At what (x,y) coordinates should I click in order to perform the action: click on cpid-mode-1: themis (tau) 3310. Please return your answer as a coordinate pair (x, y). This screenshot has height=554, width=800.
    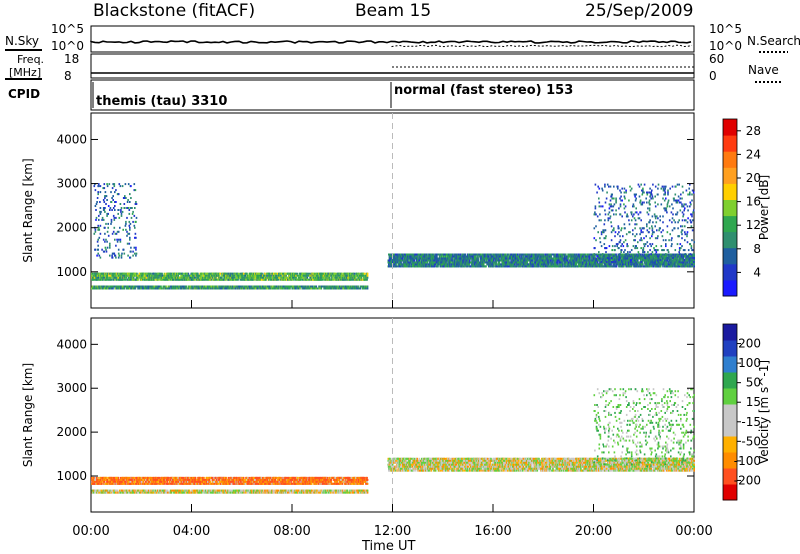
    Looking at the image, I should click on (161, 101).